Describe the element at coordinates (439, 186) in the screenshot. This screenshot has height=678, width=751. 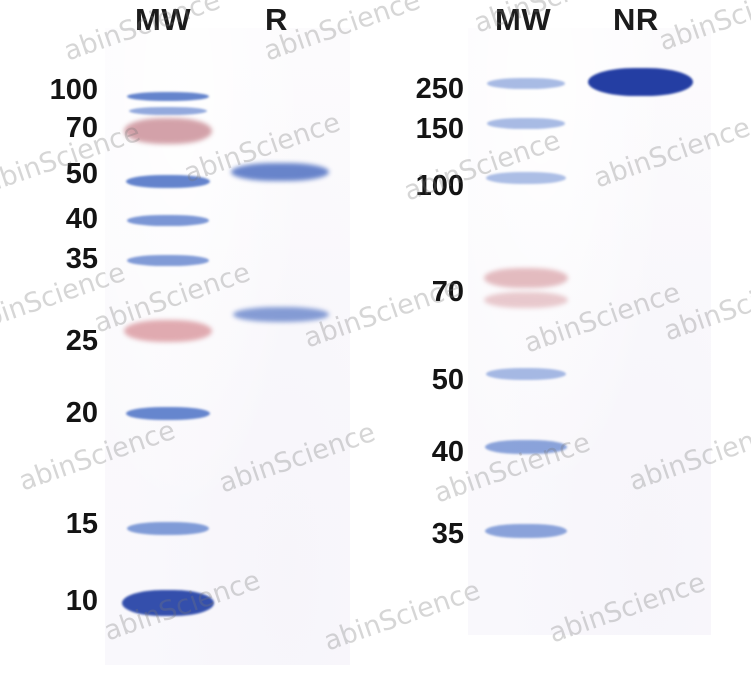
I see `mw-label-right-100: 100` at that location.